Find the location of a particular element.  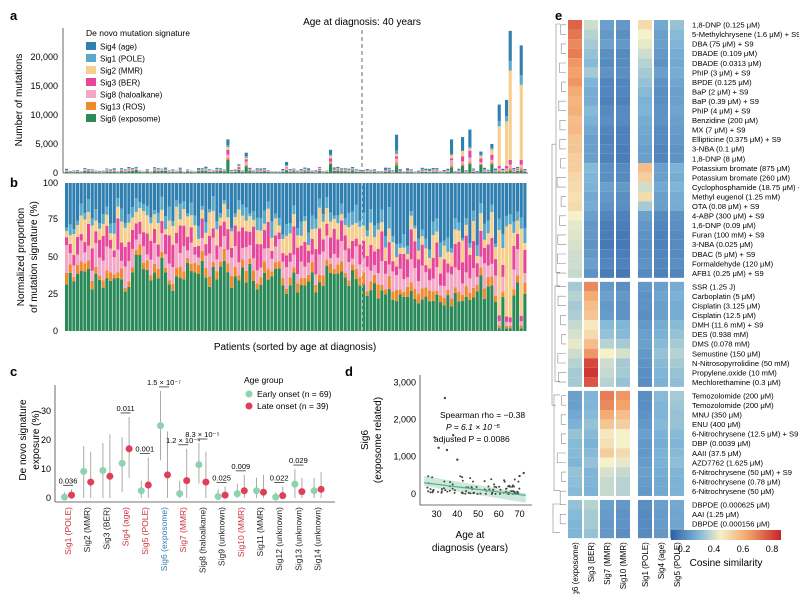

bar-b-119-sig6 is located at coordinates (502, 314).